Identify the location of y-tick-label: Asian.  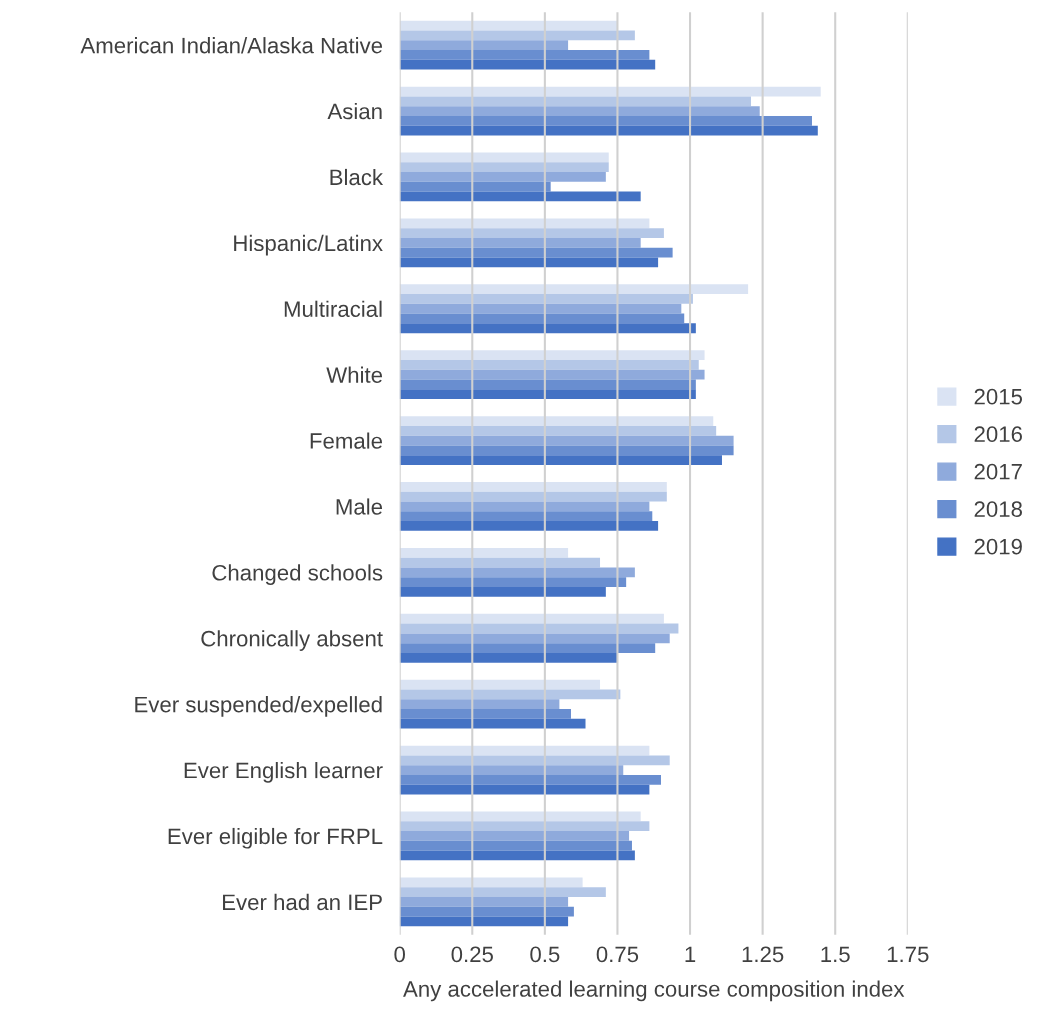
(354, 111).